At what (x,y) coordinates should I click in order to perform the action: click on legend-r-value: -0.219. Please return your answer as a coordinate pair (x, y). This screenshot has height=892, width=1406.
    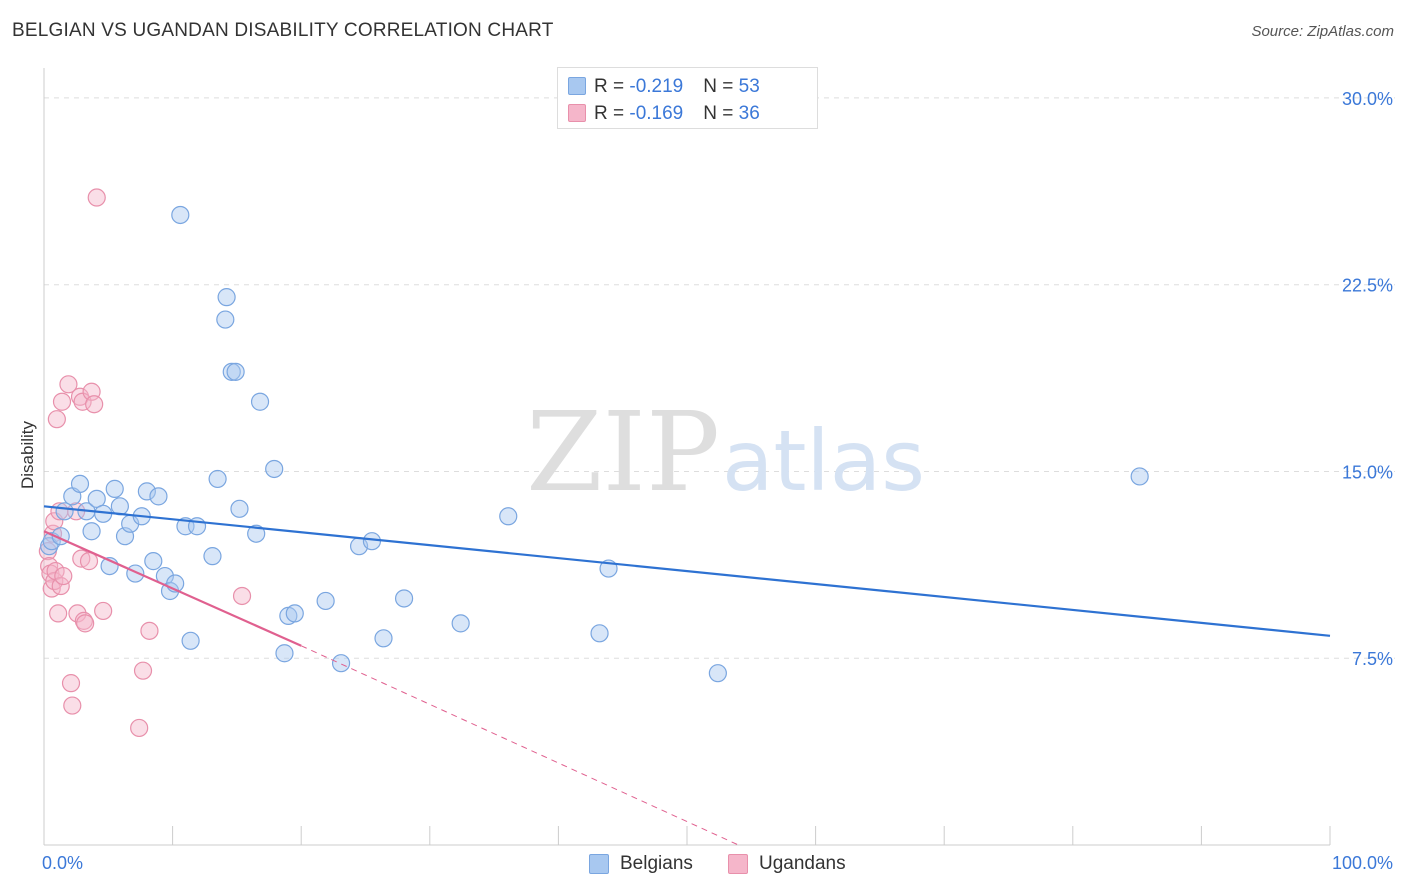
    Looking at the image, I should click on (656, 86).